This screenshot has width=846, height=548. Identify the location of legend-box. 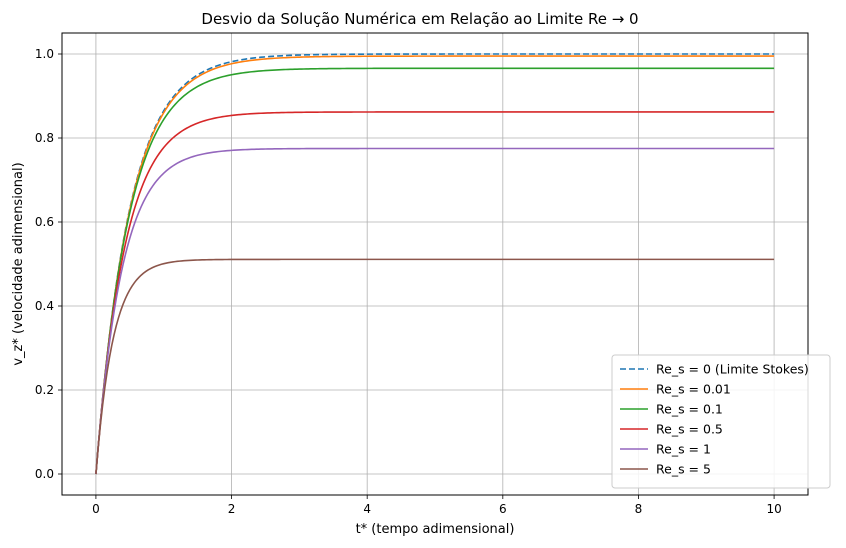
(721, 421).